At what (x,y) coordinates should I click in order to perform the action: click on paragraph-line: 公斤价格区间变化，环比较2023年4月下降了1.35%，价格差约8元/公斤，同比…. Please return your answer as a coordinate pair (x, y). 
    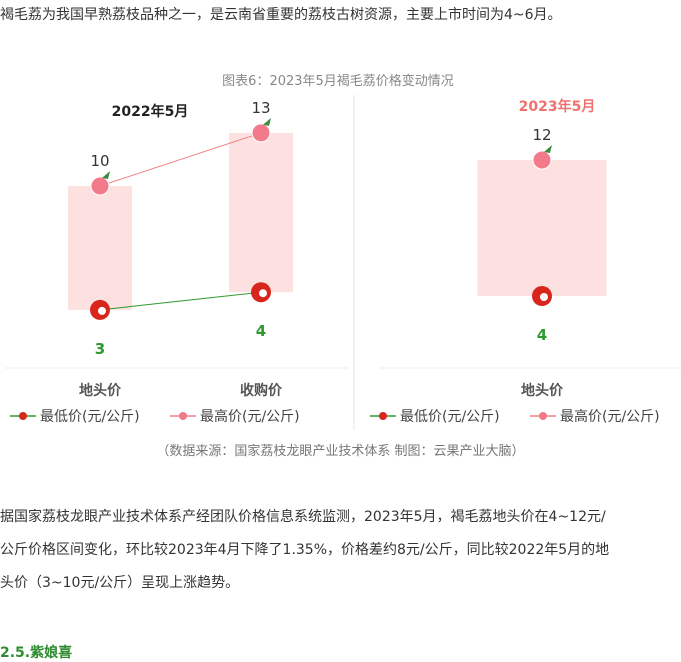
    Looking at the image, I should click on (305, 550).